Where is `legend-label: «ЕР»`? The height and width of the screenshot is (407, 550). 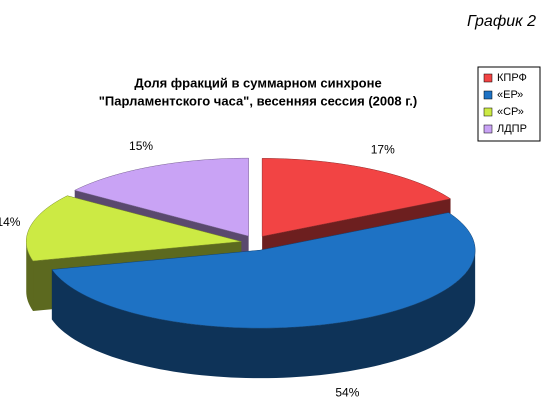 legend-label: «ЕР» is located at coordinates (510, 95).